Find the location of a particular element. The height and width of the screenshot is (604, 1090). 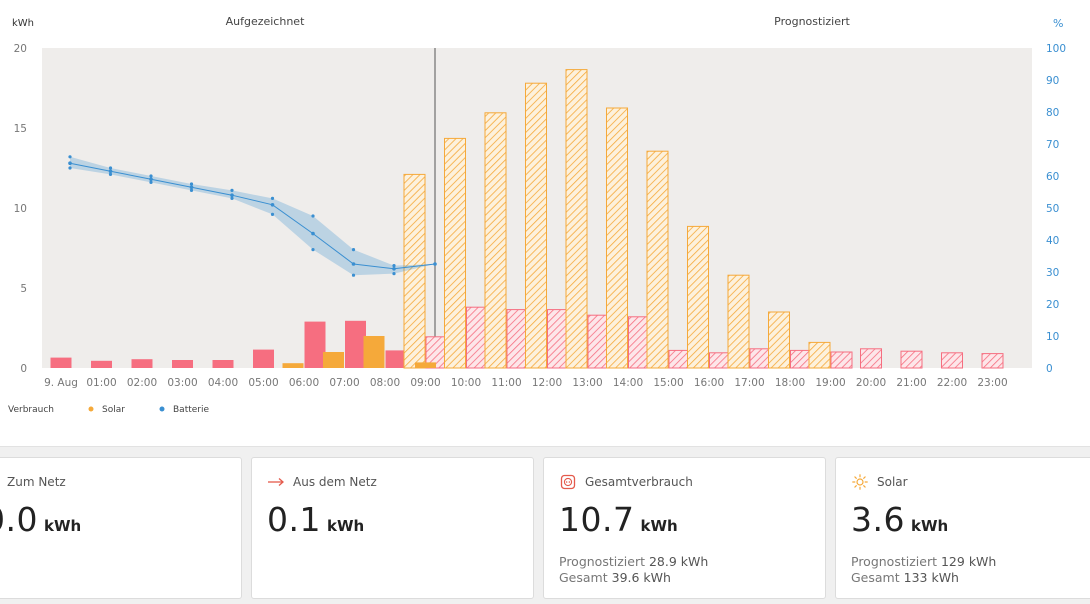

y2-tick-label: 0 is located at coordinates (1049, 369).